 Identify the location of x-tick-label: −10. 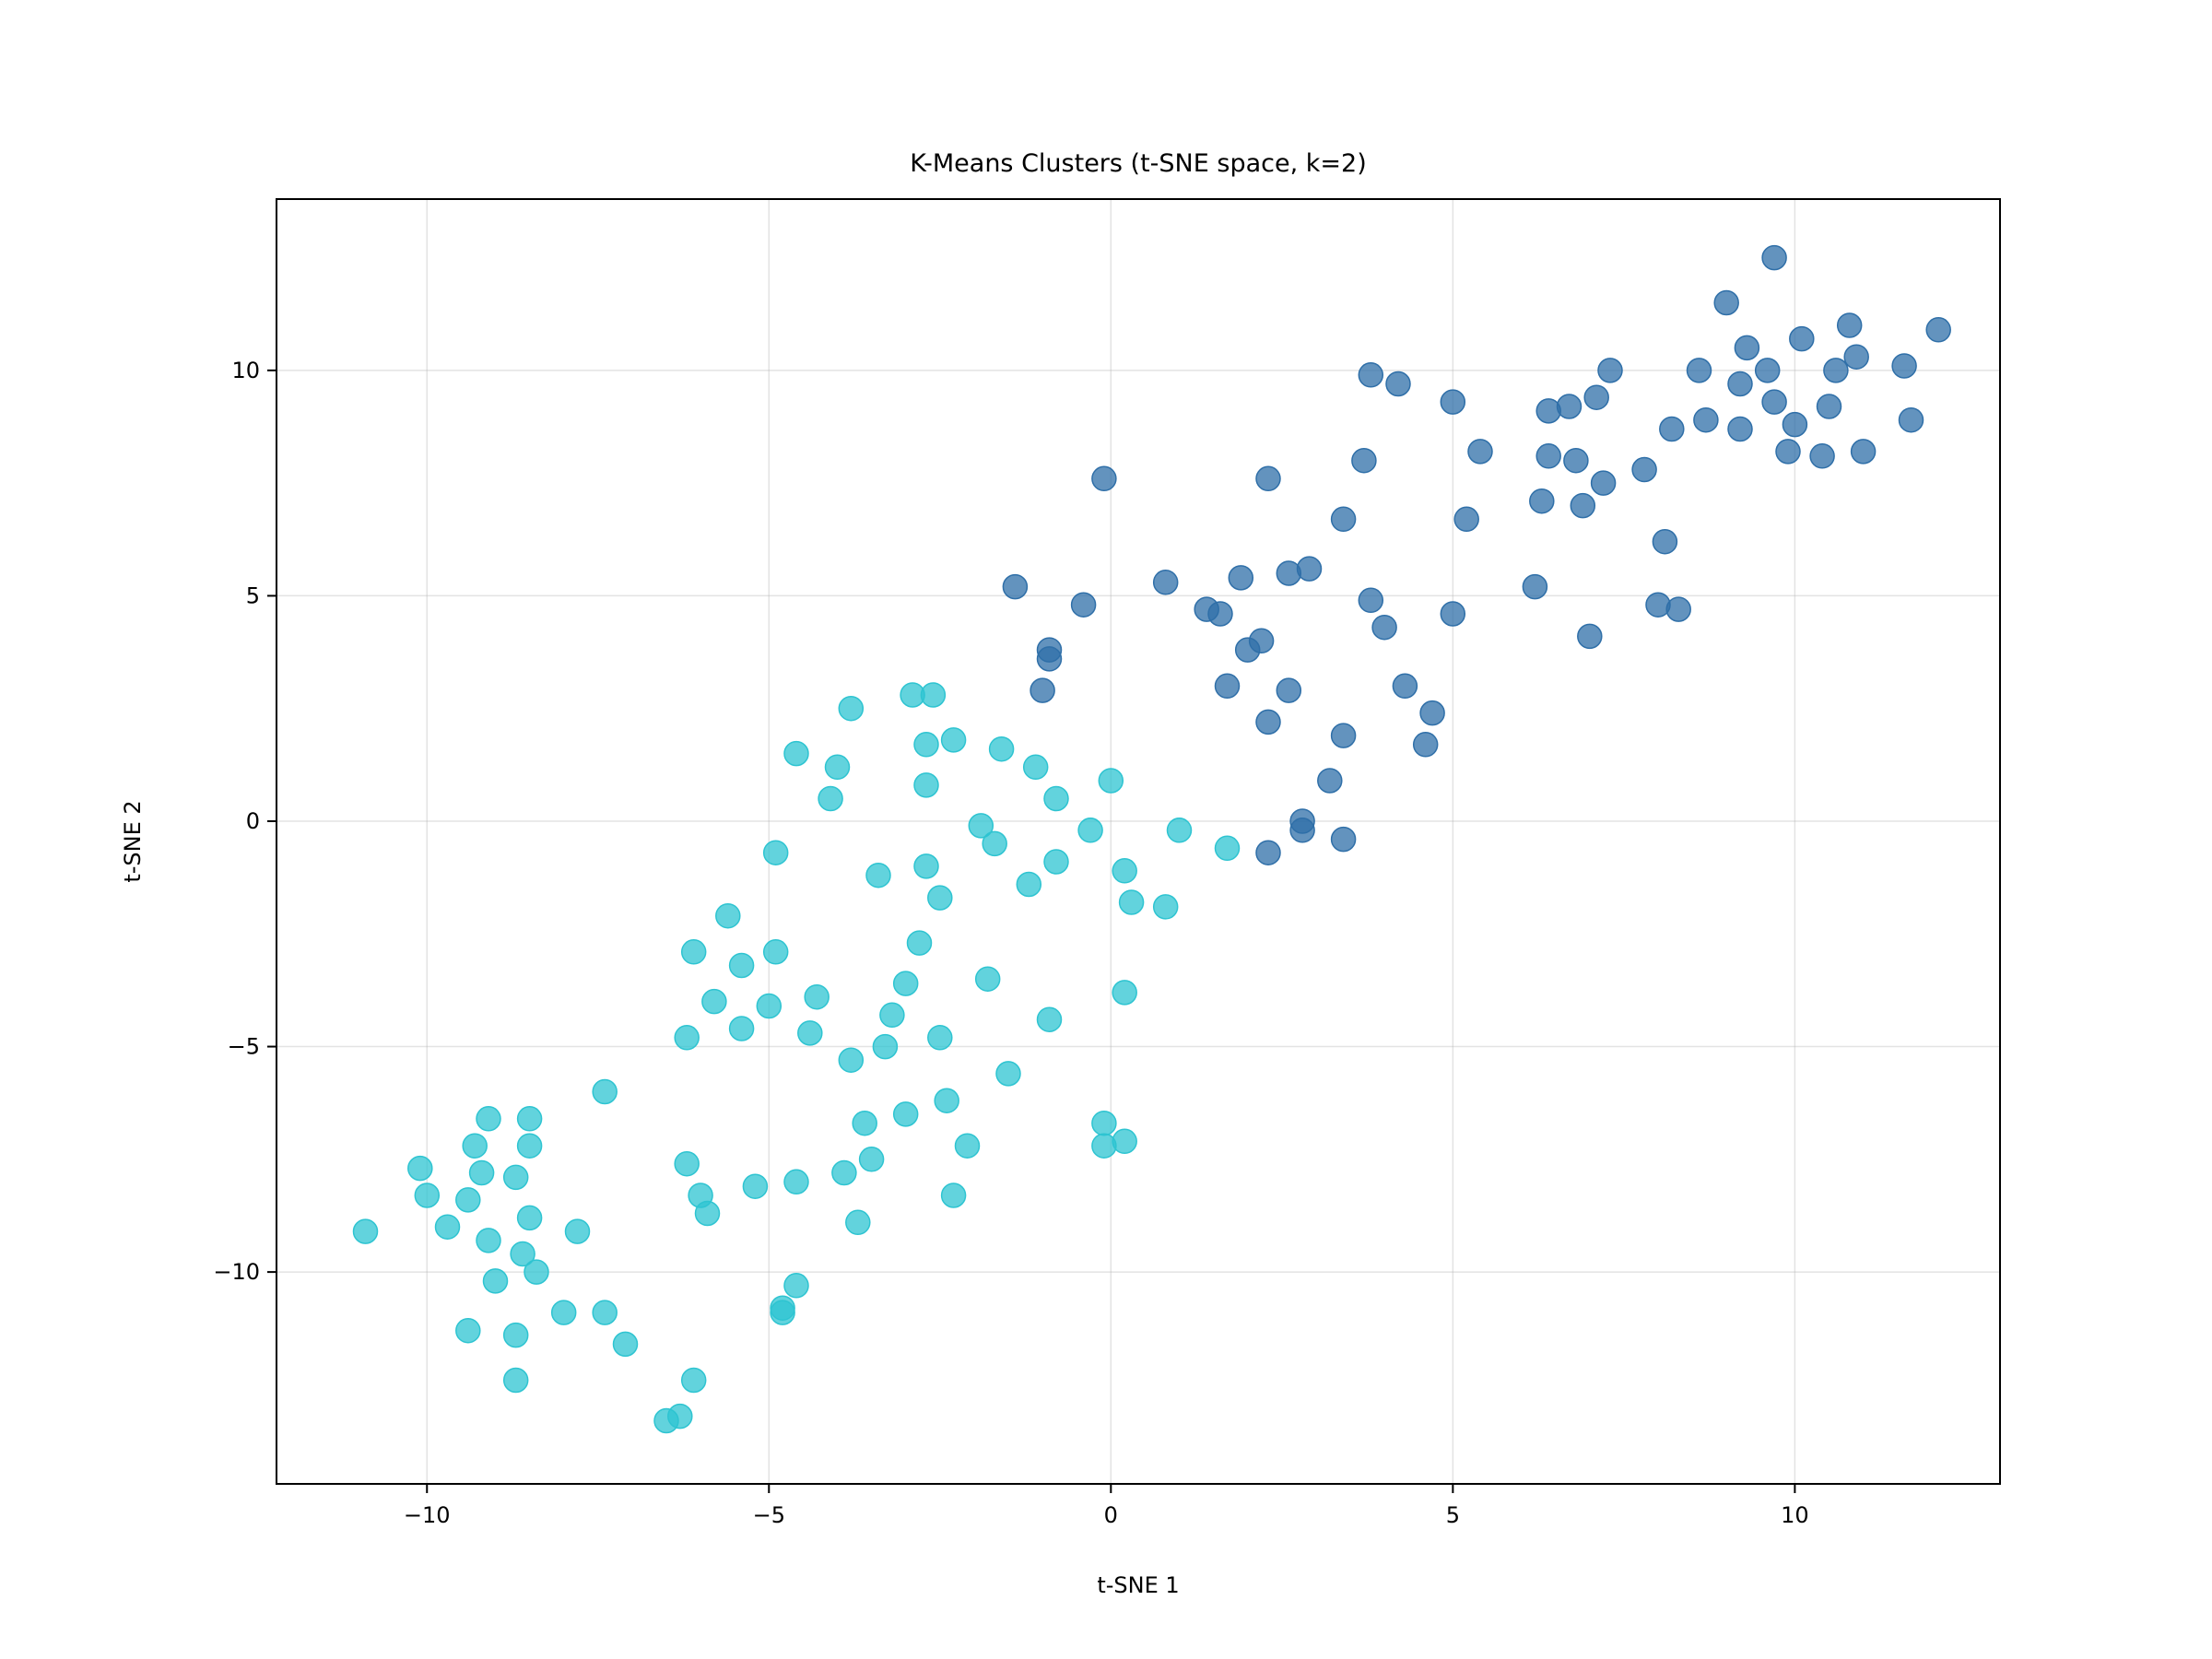
(427, 1515).